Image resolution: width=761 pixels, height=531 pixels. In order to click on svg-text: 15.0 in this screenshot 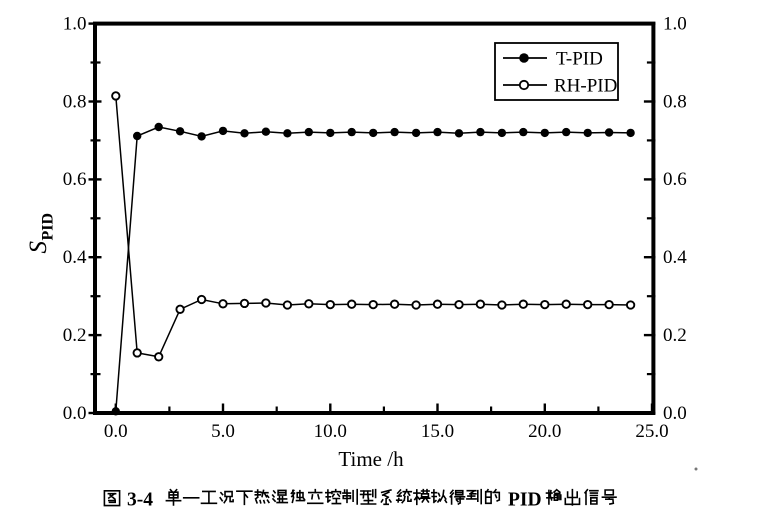, I will do `click(437, 431)`.